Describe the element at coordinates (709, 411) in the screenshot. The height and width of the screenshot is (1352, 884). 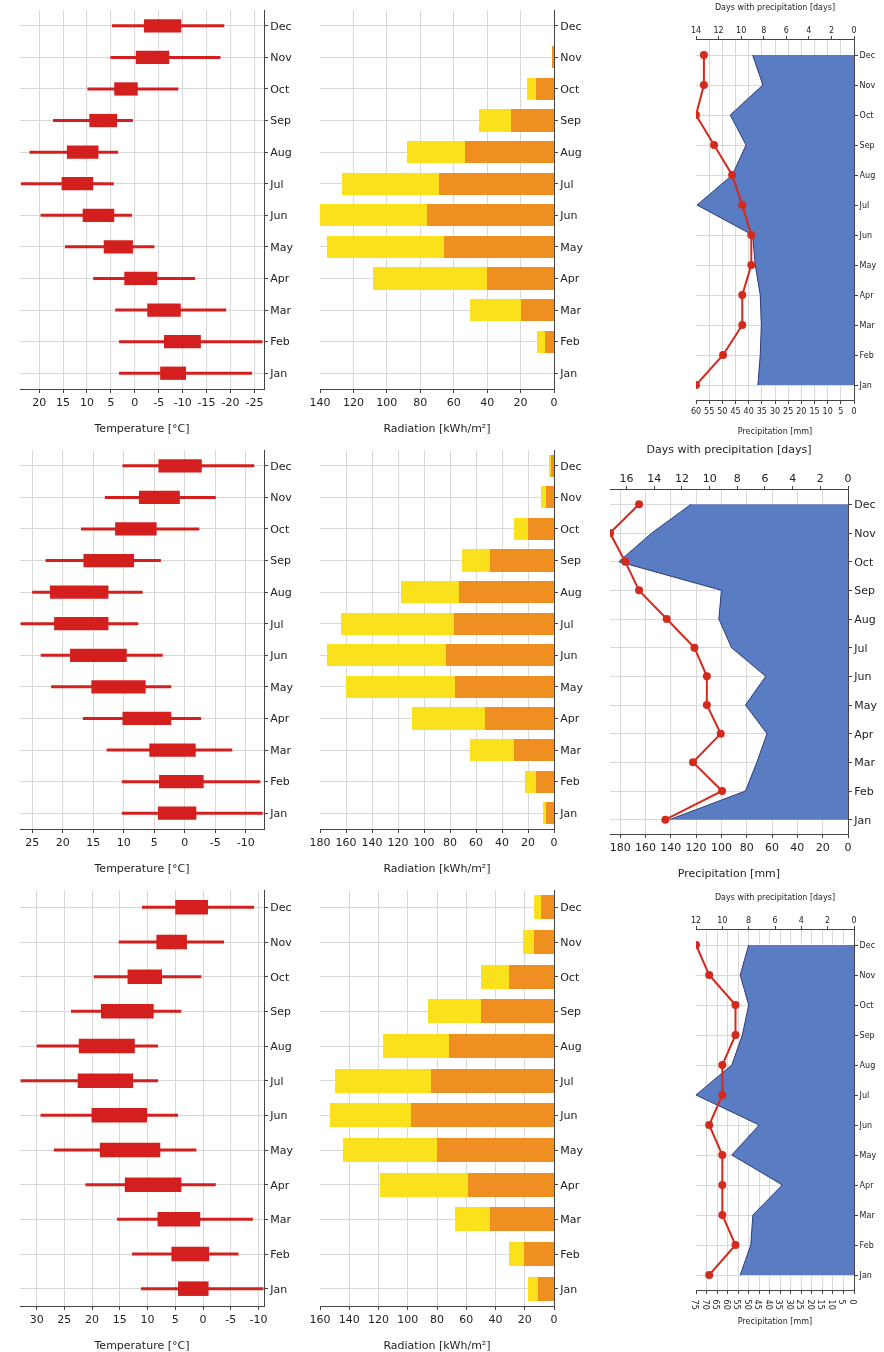
I see `x-tick-label: 55` at that location.